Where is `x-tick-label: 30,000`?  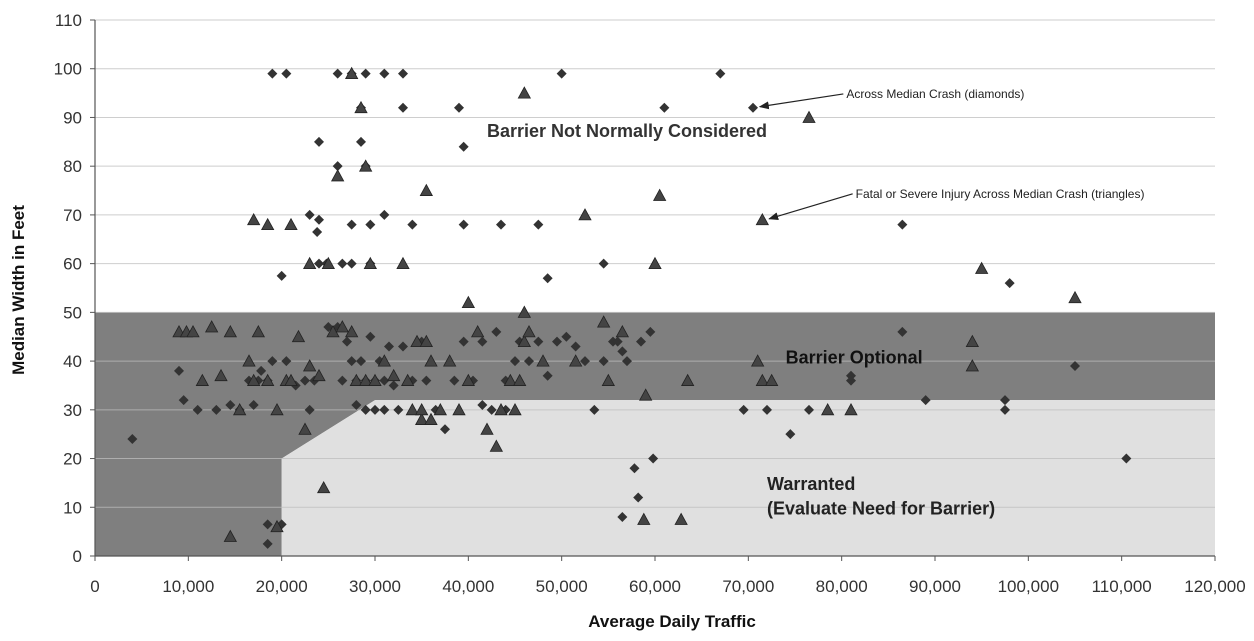 x-tick-label: 30,000 is located at coordinates (375, 586).